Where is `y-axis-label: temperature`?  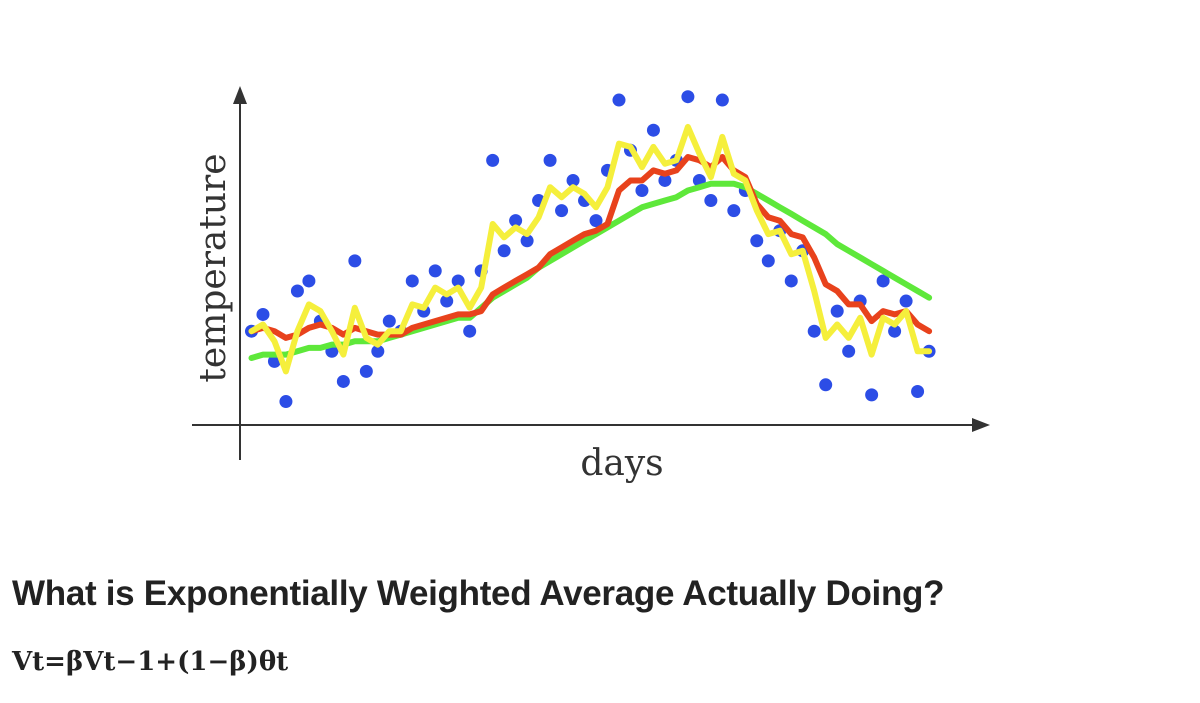
y-axis-label: temperature is located at coordinates (213, 267).